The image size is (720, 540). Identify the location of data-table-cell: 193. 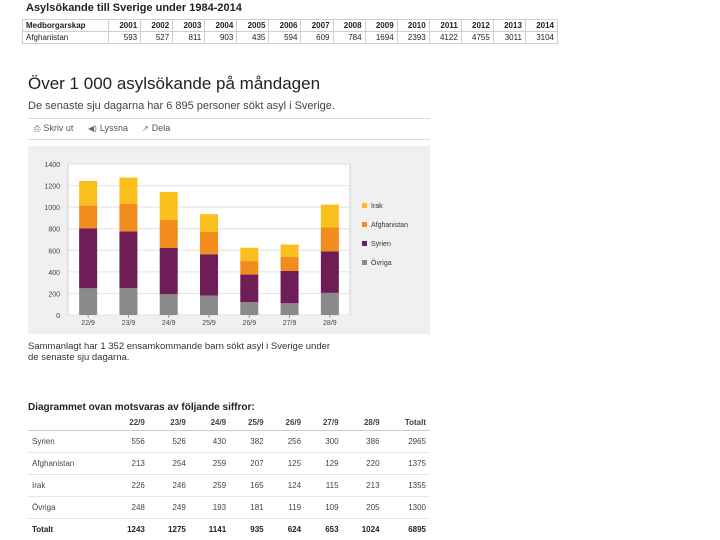
(210, 507).